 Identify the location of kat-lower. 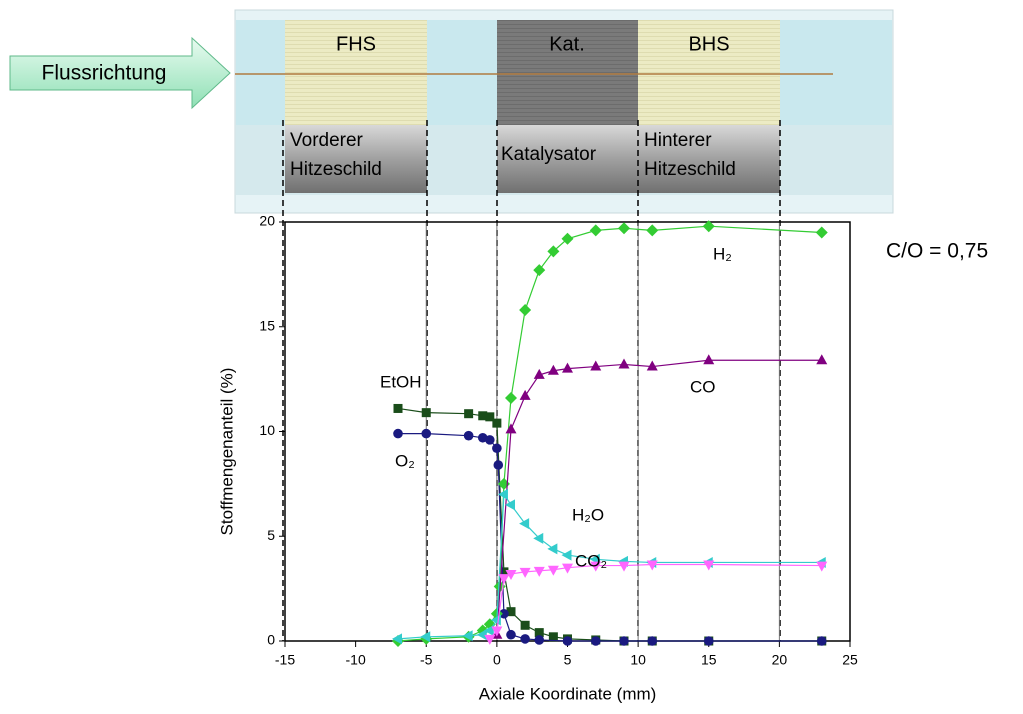
(567, 159).